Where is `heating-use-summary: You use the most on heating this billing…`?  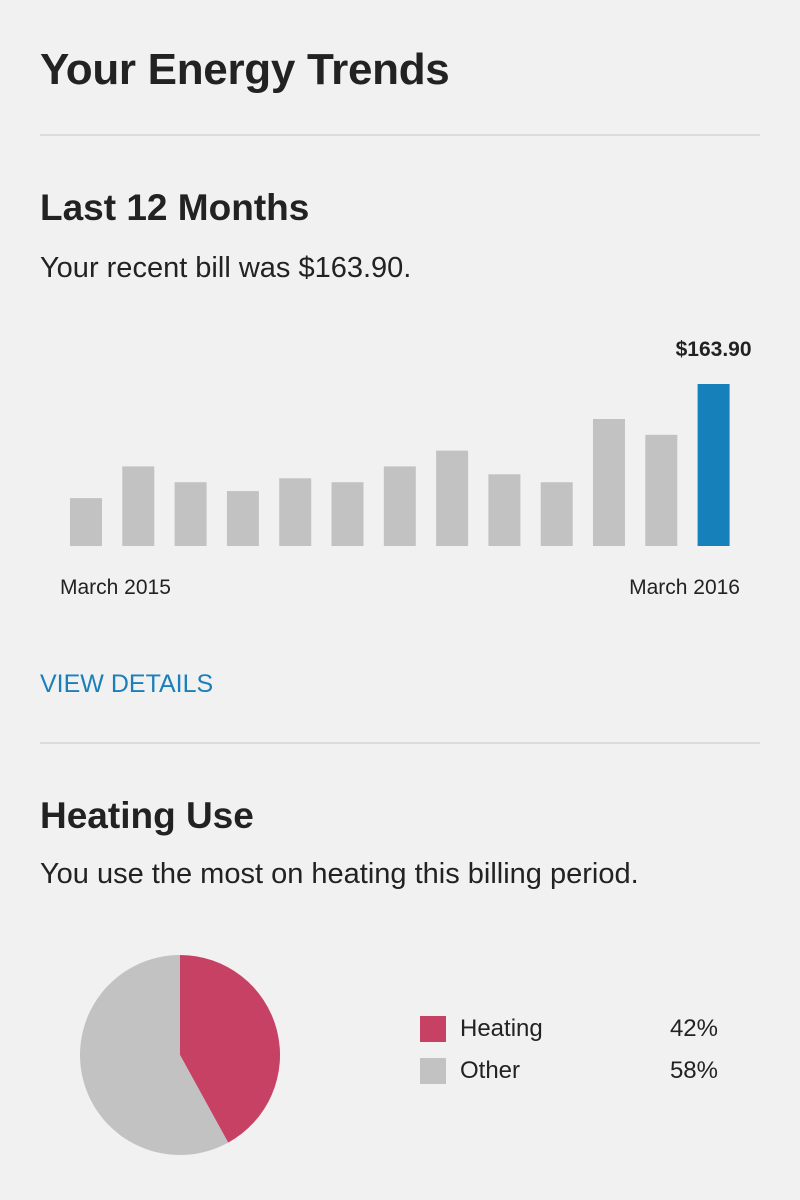 heating-use-summary: You use the most on heating this billing… is located at coordinates (339, 874).